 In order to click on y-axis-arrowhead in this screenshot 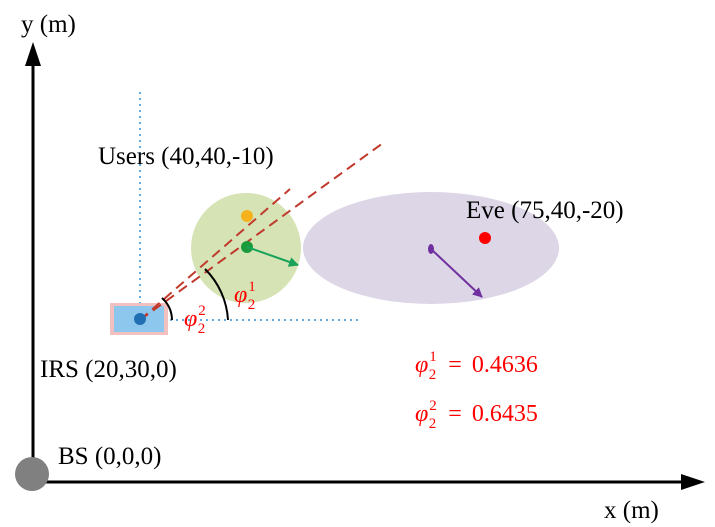, I will do `click(33, 54)`.